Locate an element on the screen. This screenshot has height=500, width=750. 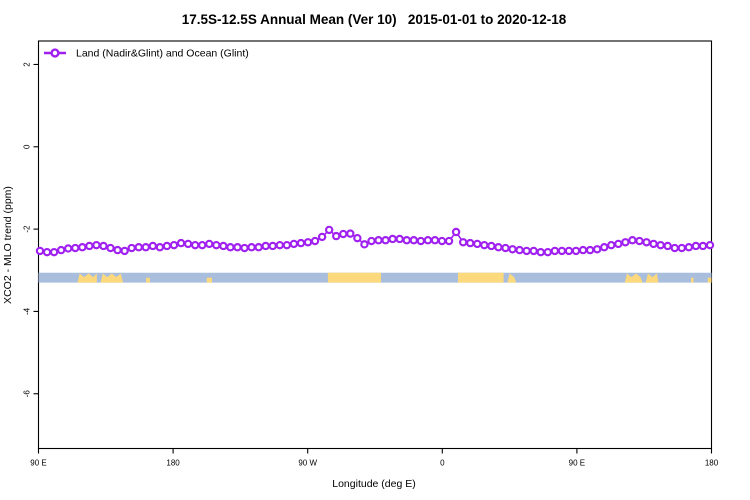
y-tick-label: -4 is located at coordinates (27, 311).